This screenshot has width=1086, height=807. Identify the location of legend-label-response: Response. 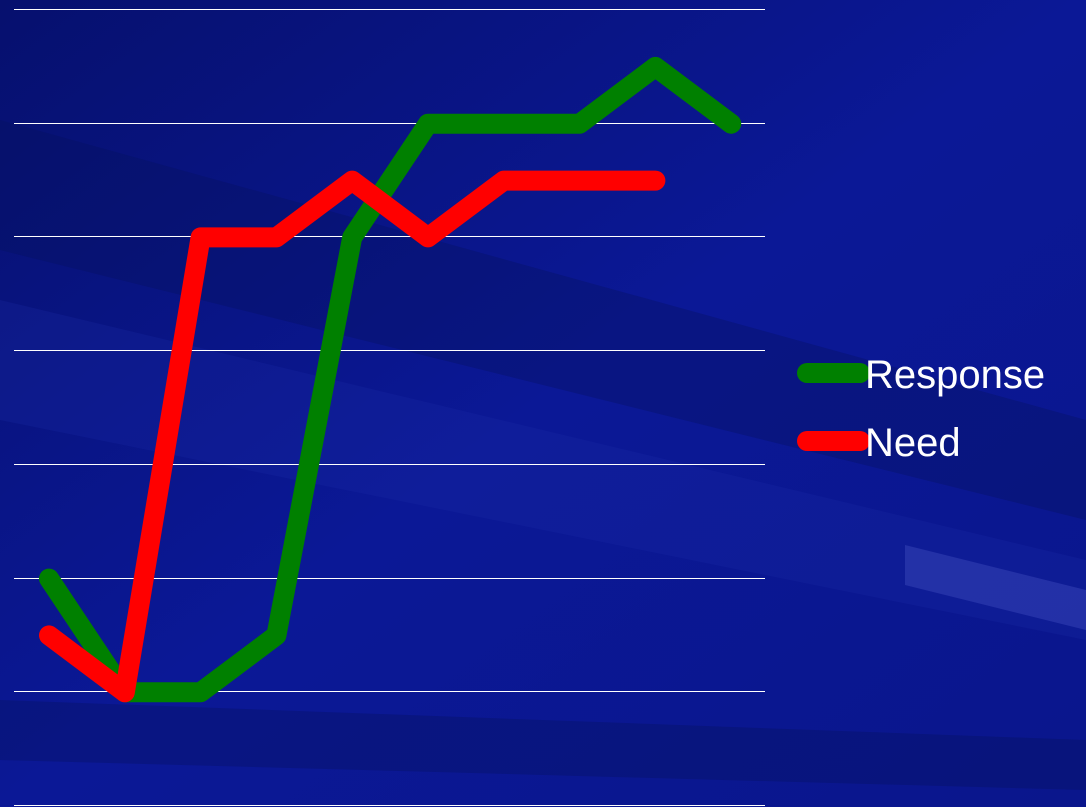
(955, 375).